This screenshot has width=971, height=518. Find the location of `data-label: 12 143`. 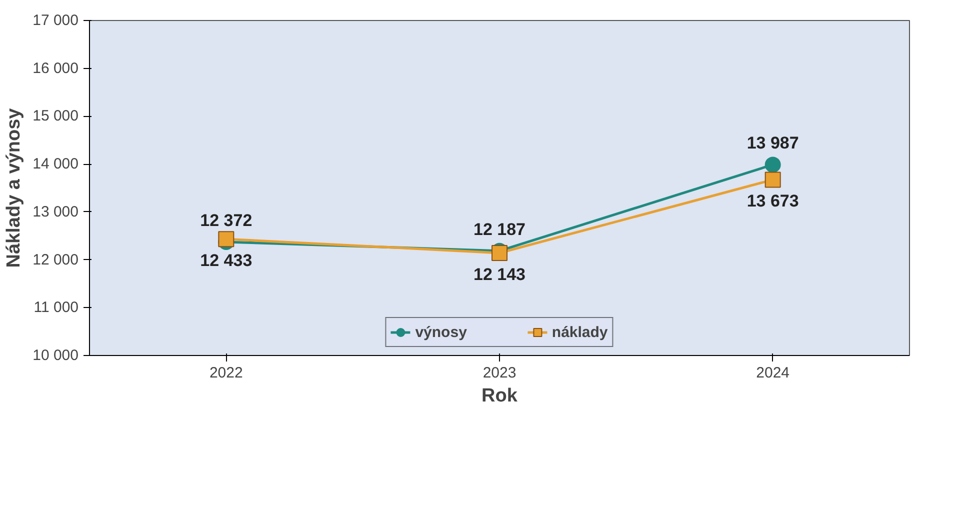

data-label: 12 143 is located at coordinates (500, 274).